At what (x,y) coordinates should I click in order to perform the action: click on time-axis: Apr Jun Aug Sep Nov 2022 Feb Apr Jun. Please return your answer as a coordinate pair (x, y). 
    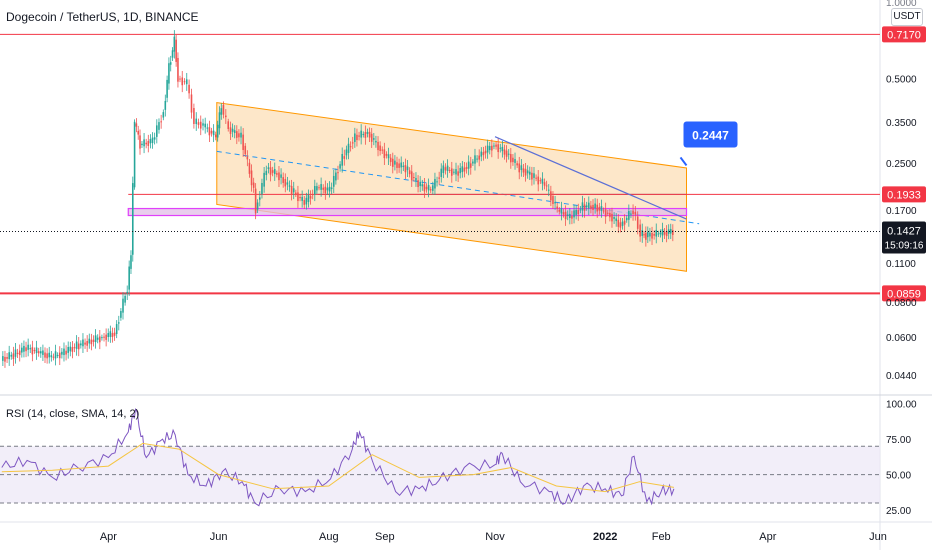
    Looking at the image, I should click on (466, 532).